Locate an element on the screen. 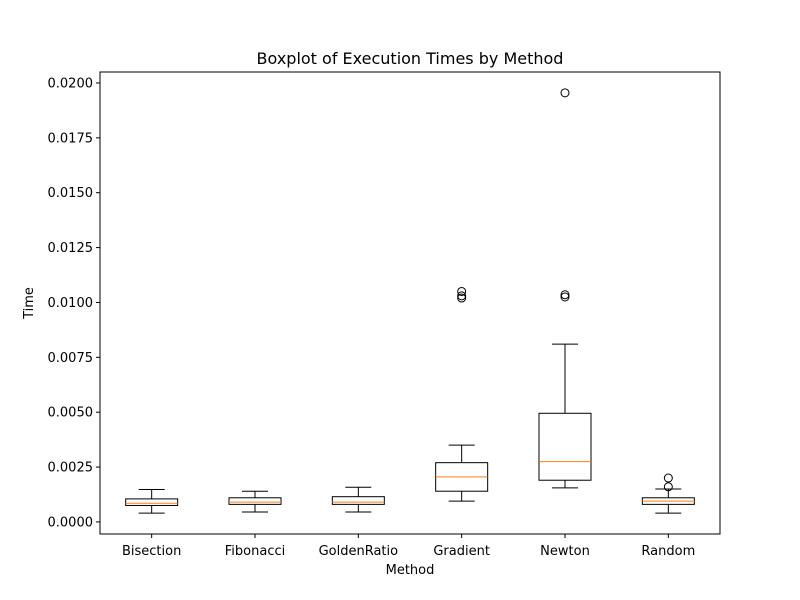  box-group-bisection is located at coordinates (152, 501).